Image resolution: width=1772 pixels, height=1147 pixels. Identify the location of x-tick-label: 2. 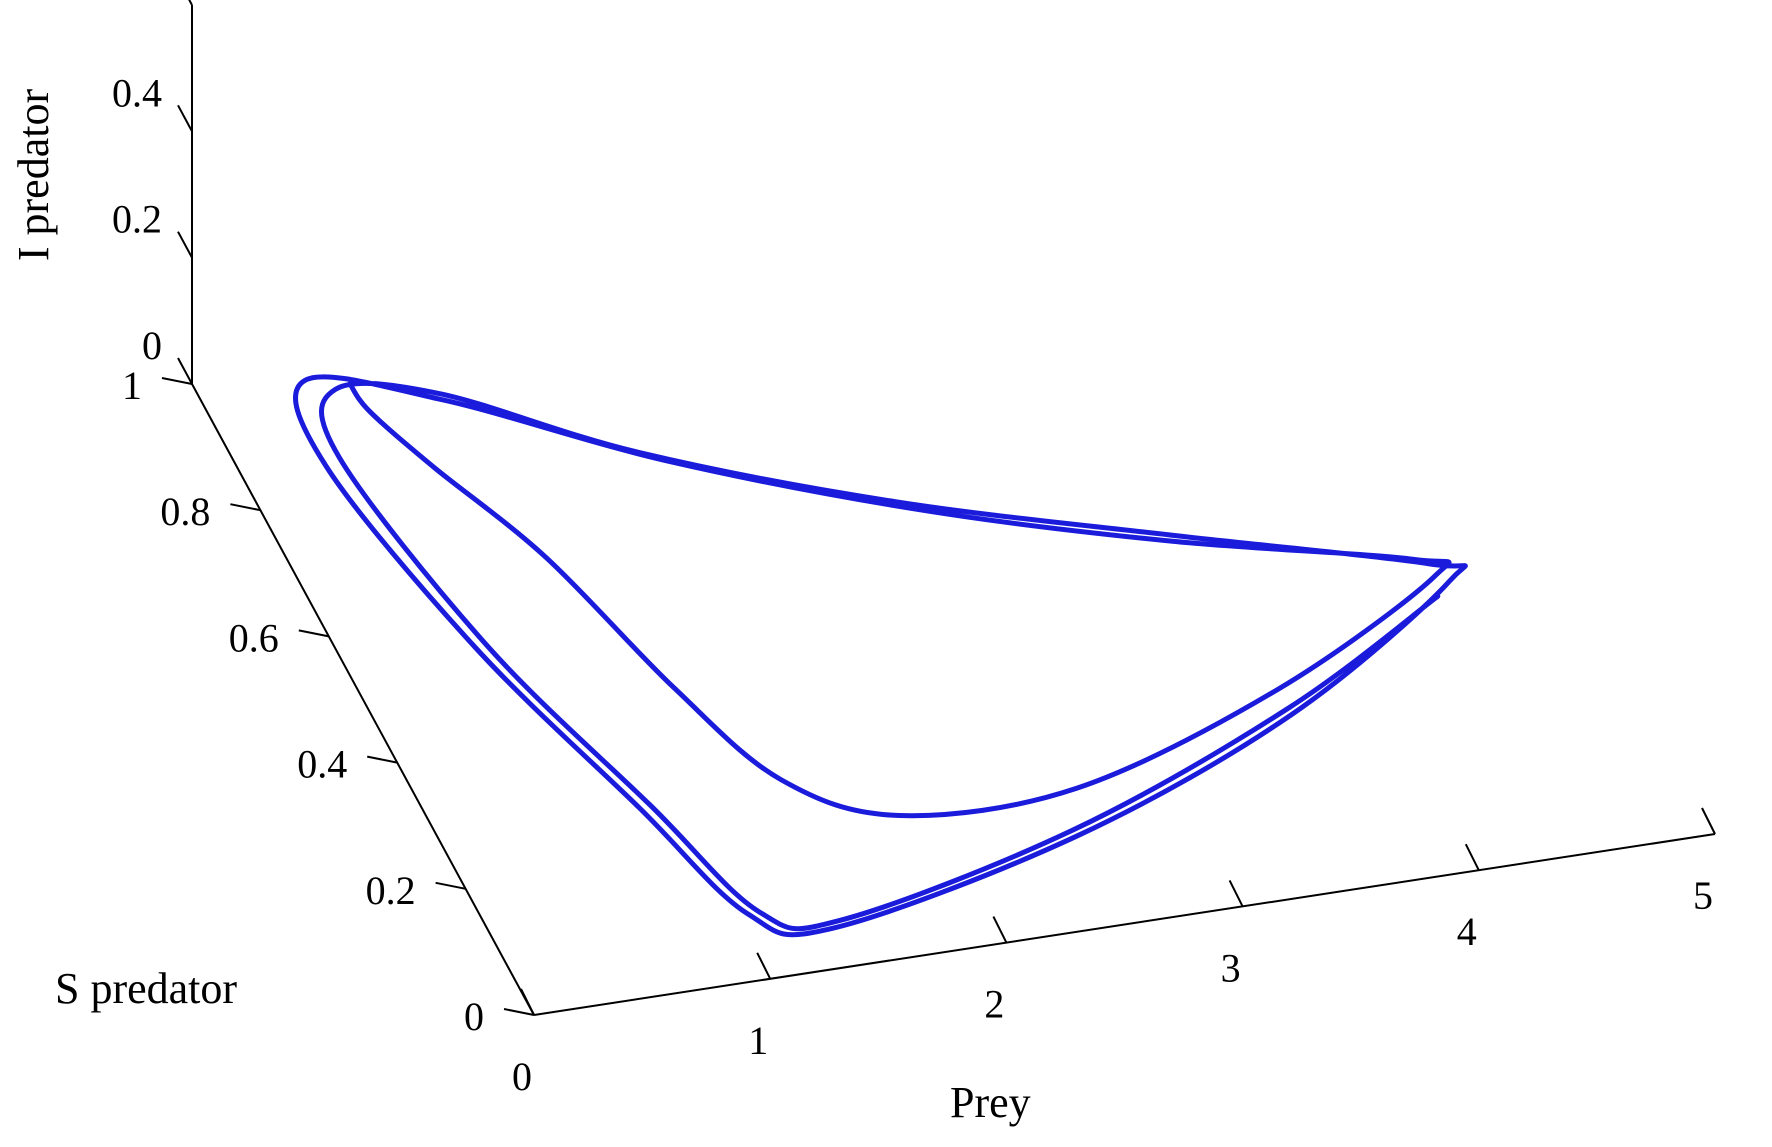
(994, 1004).